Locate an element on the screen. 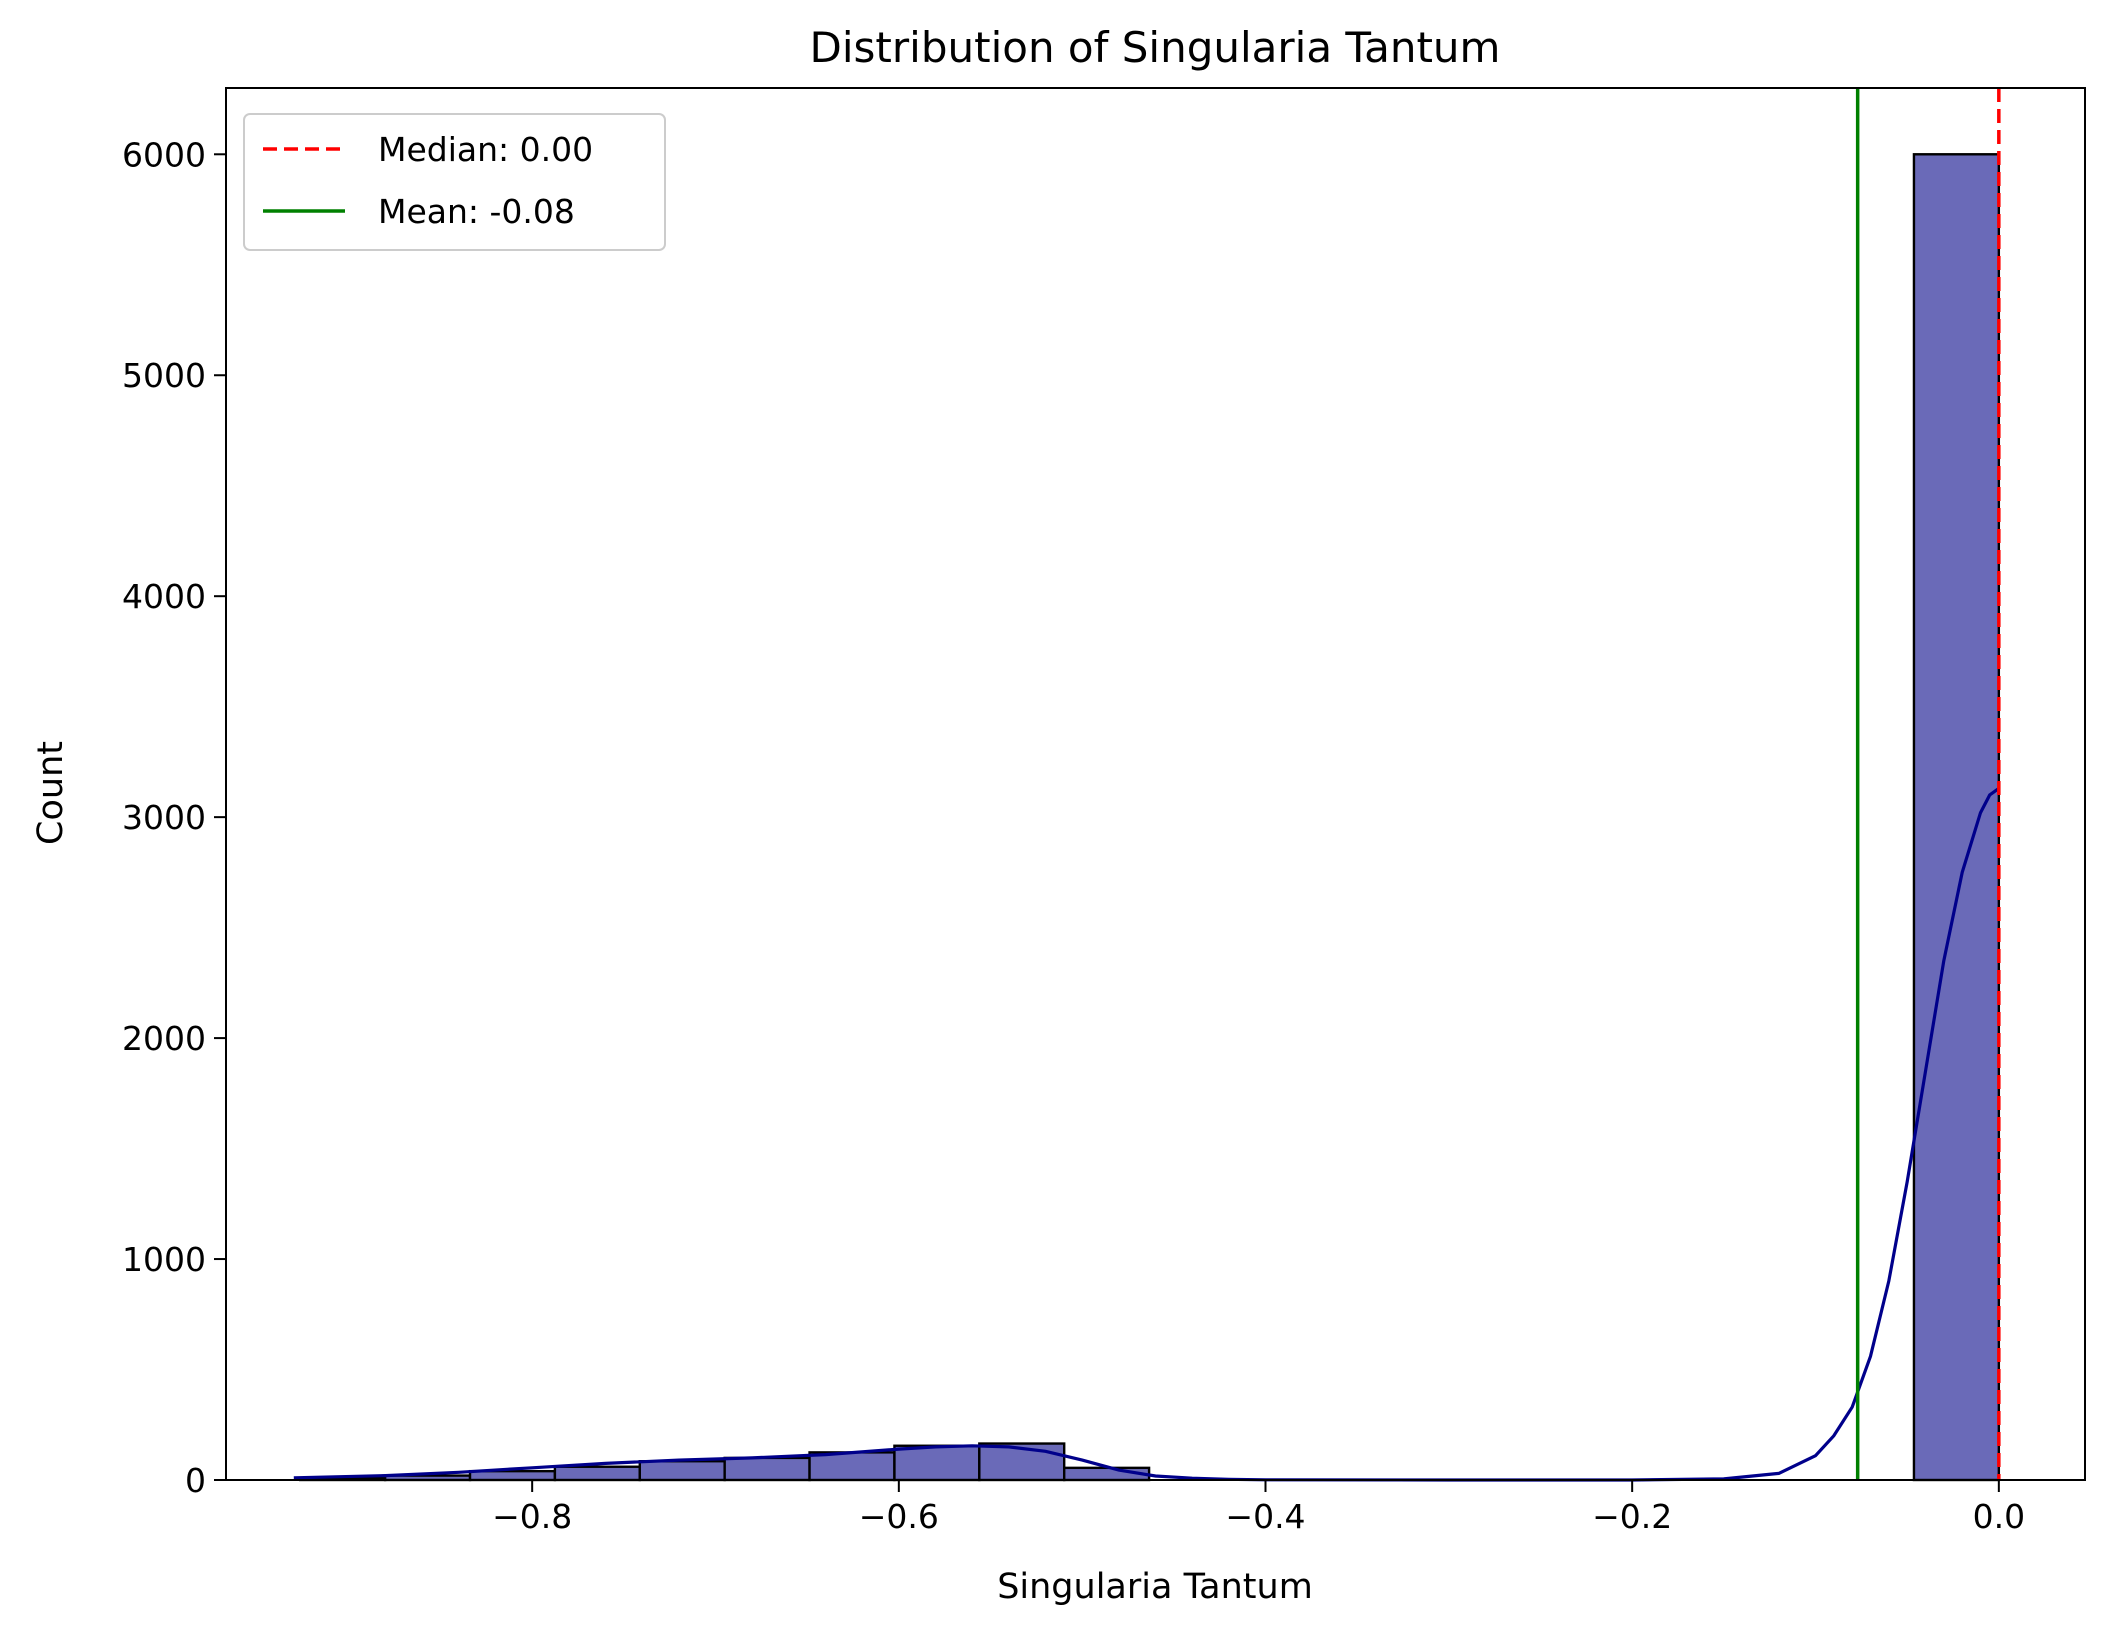 The image size is (2113, 1638). y-tick-label: 6000 is located at coordinates (164, 154).